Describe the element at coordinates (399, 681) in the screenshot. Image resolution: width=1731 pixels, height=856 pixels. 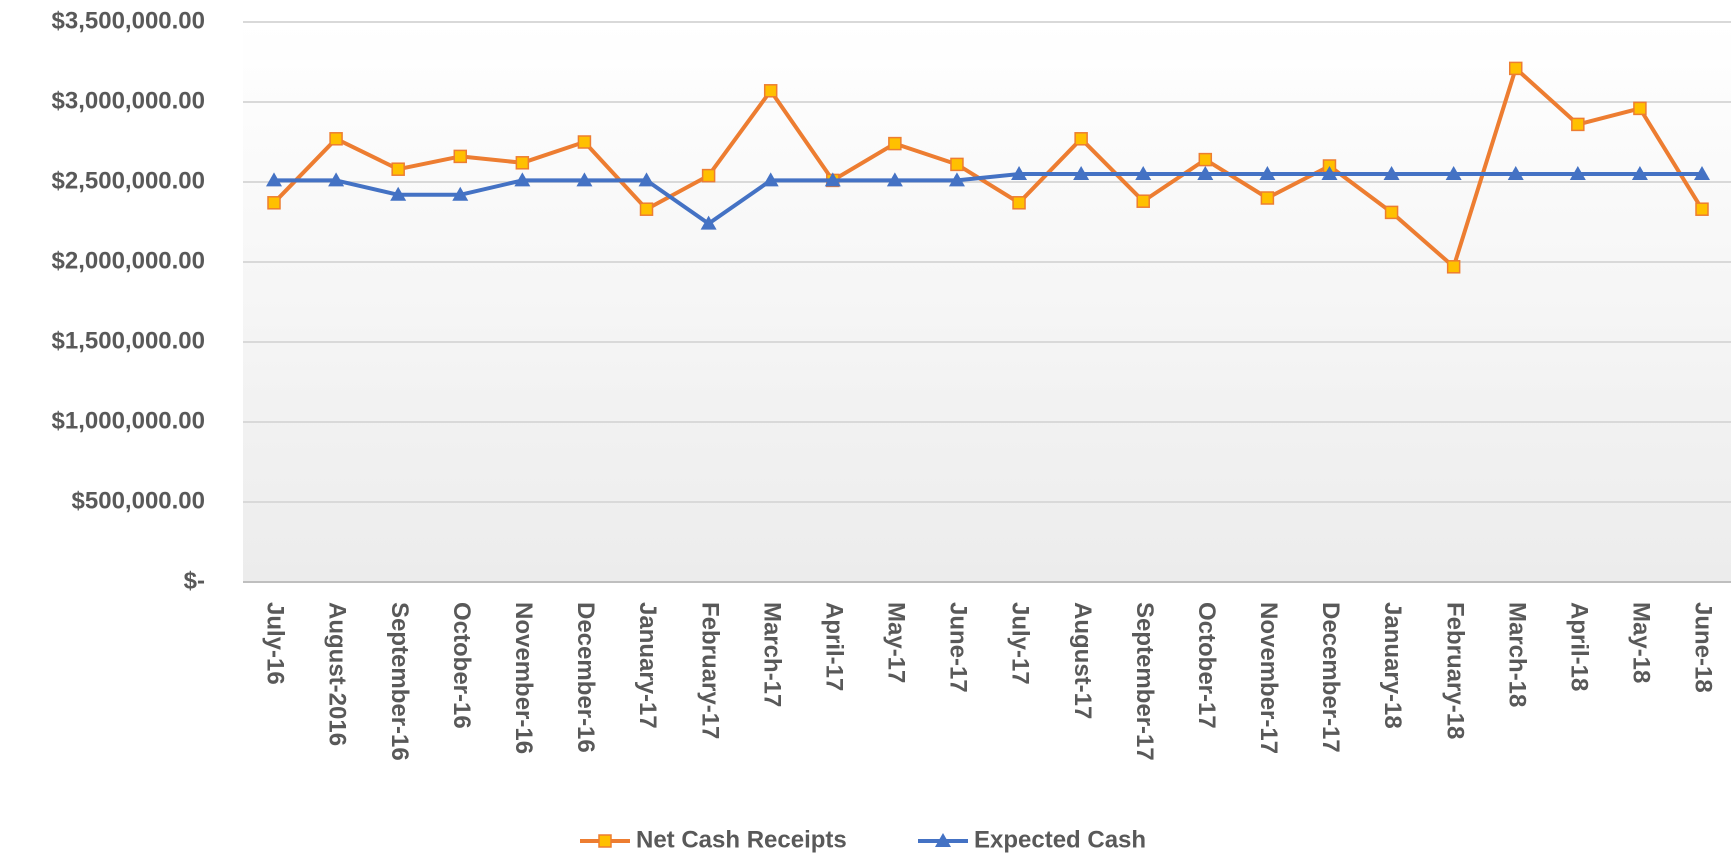
I see `x-tick-label: September-16` at that location.